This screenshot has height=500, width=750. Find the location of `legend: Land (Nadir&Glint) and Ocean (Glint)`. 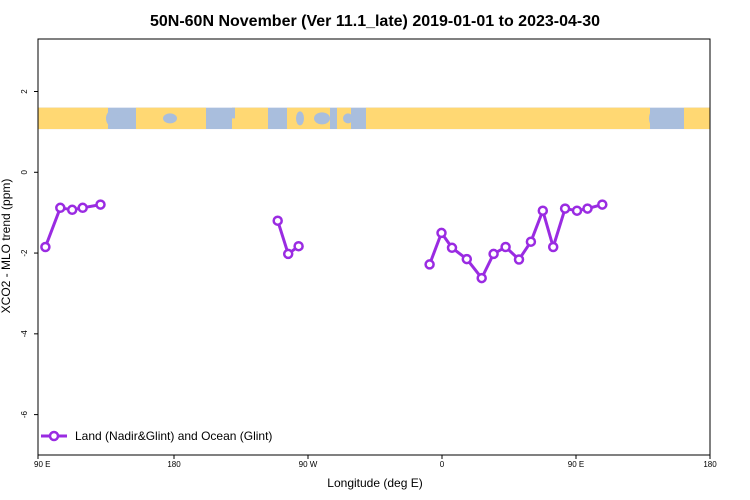

legend: Land (Nadir&Glint) and Ocean (Glint) is located at coordinates (156, 436).